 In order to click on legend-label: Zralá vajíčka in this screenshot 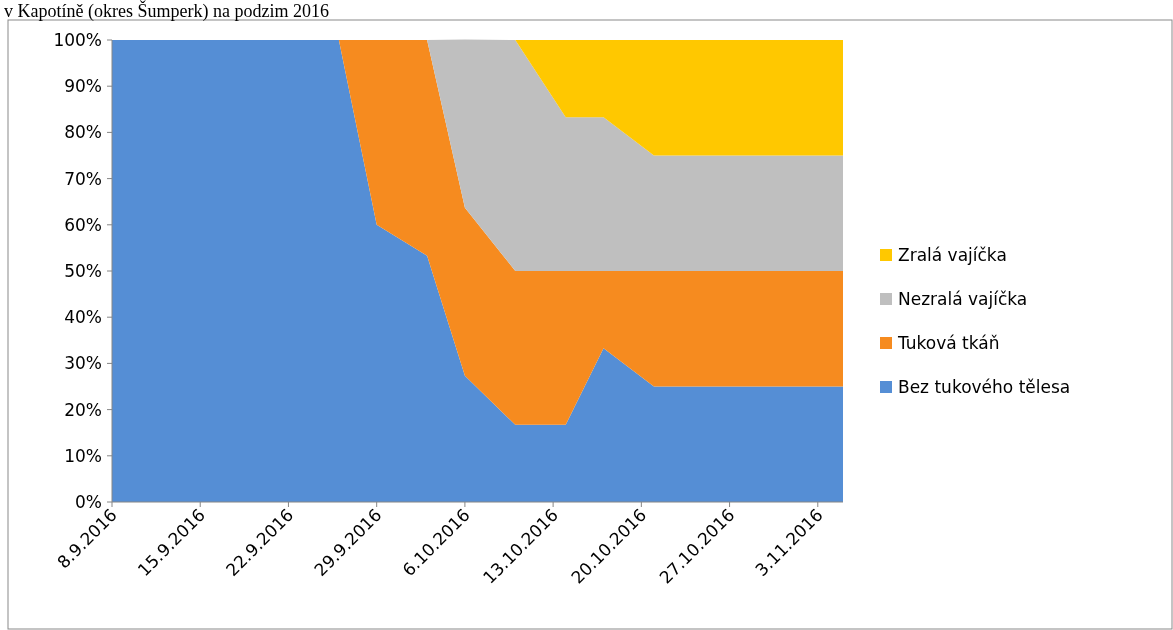, I will do `click(952, 254)`.